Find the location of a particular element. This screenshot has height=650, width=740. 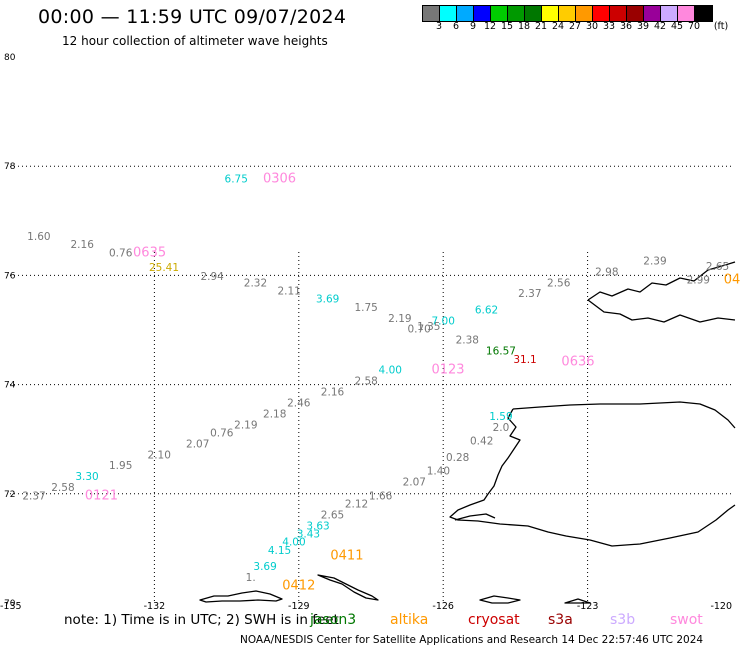

chart-title: 00:00 — 11:59 UTC 09/07/2024 is located at coordinates (192, 17).